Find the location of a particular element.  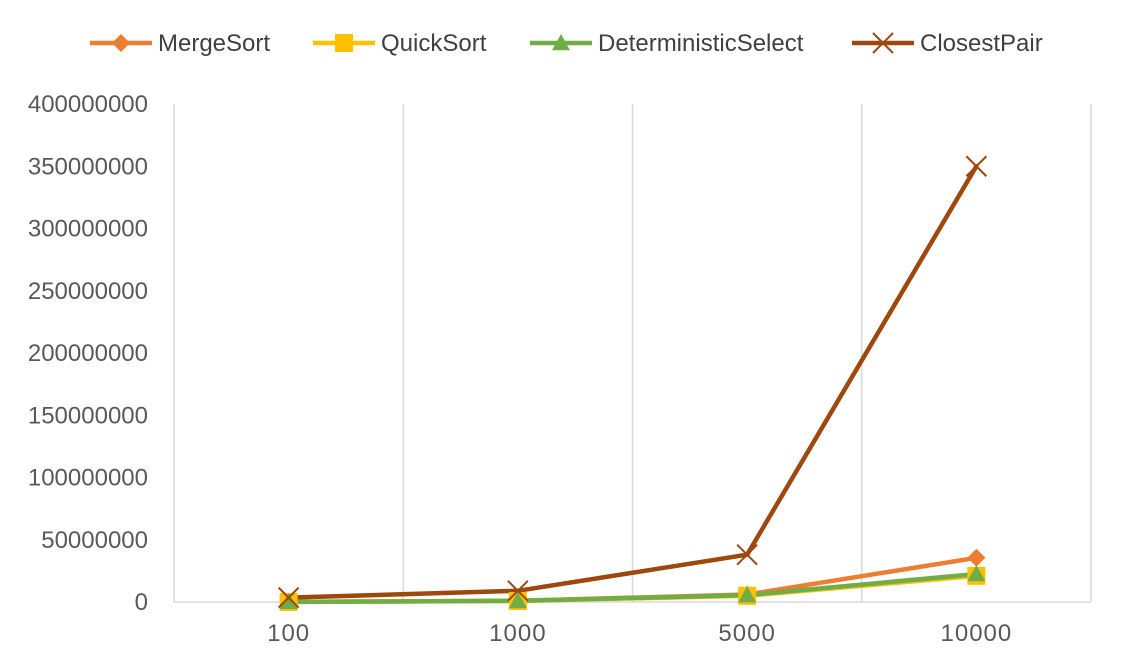

legend-marker-quicksort is located at coordinates (344, 43).